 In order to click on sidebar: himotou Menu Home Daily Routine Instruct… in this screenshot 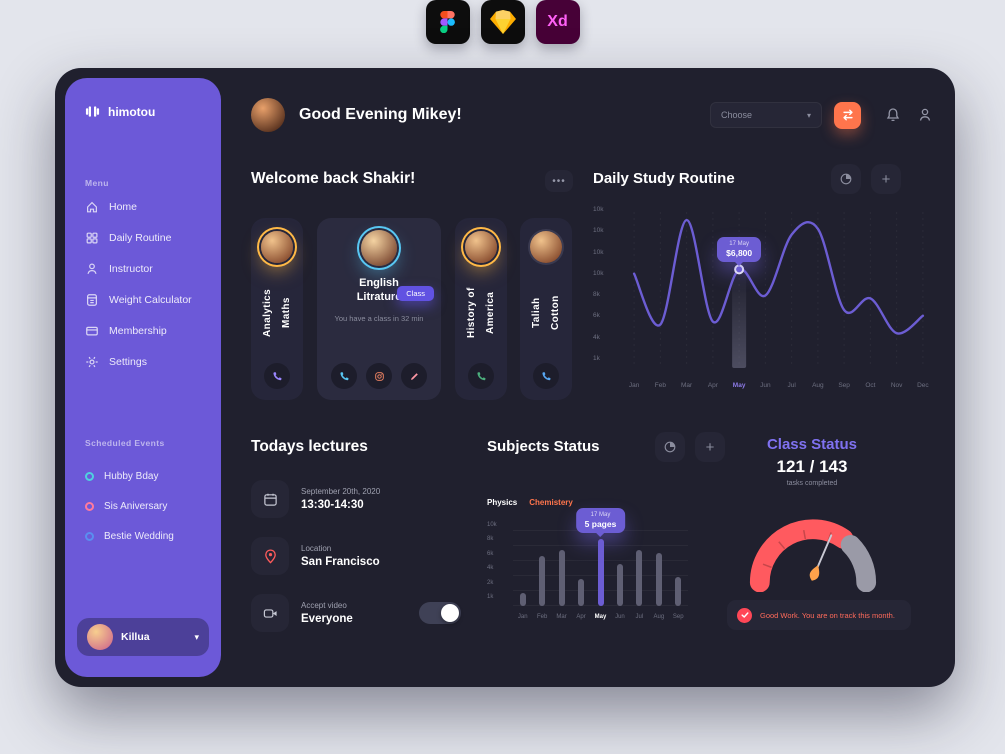, I will do `click(143, 377)`.